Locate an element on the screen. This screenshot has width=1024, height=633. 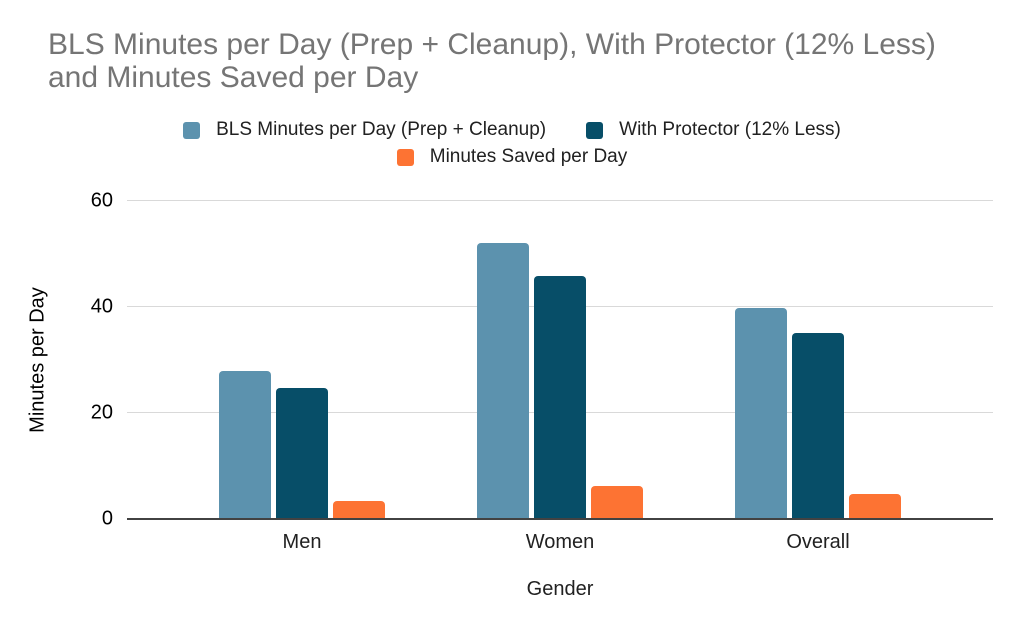
bar-group-women is located at coordinates (560, 360).